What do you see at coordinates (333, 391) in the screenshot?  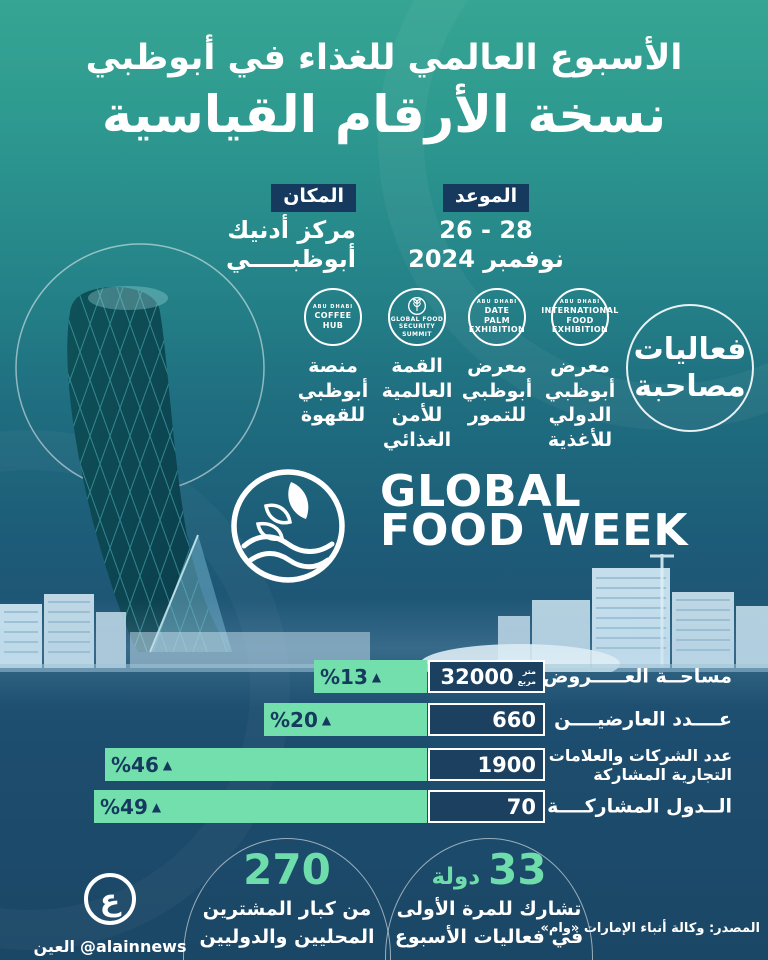 I see `side-event-label: منصة أبوظبي للقهوة` at bounding box center [333, 391].